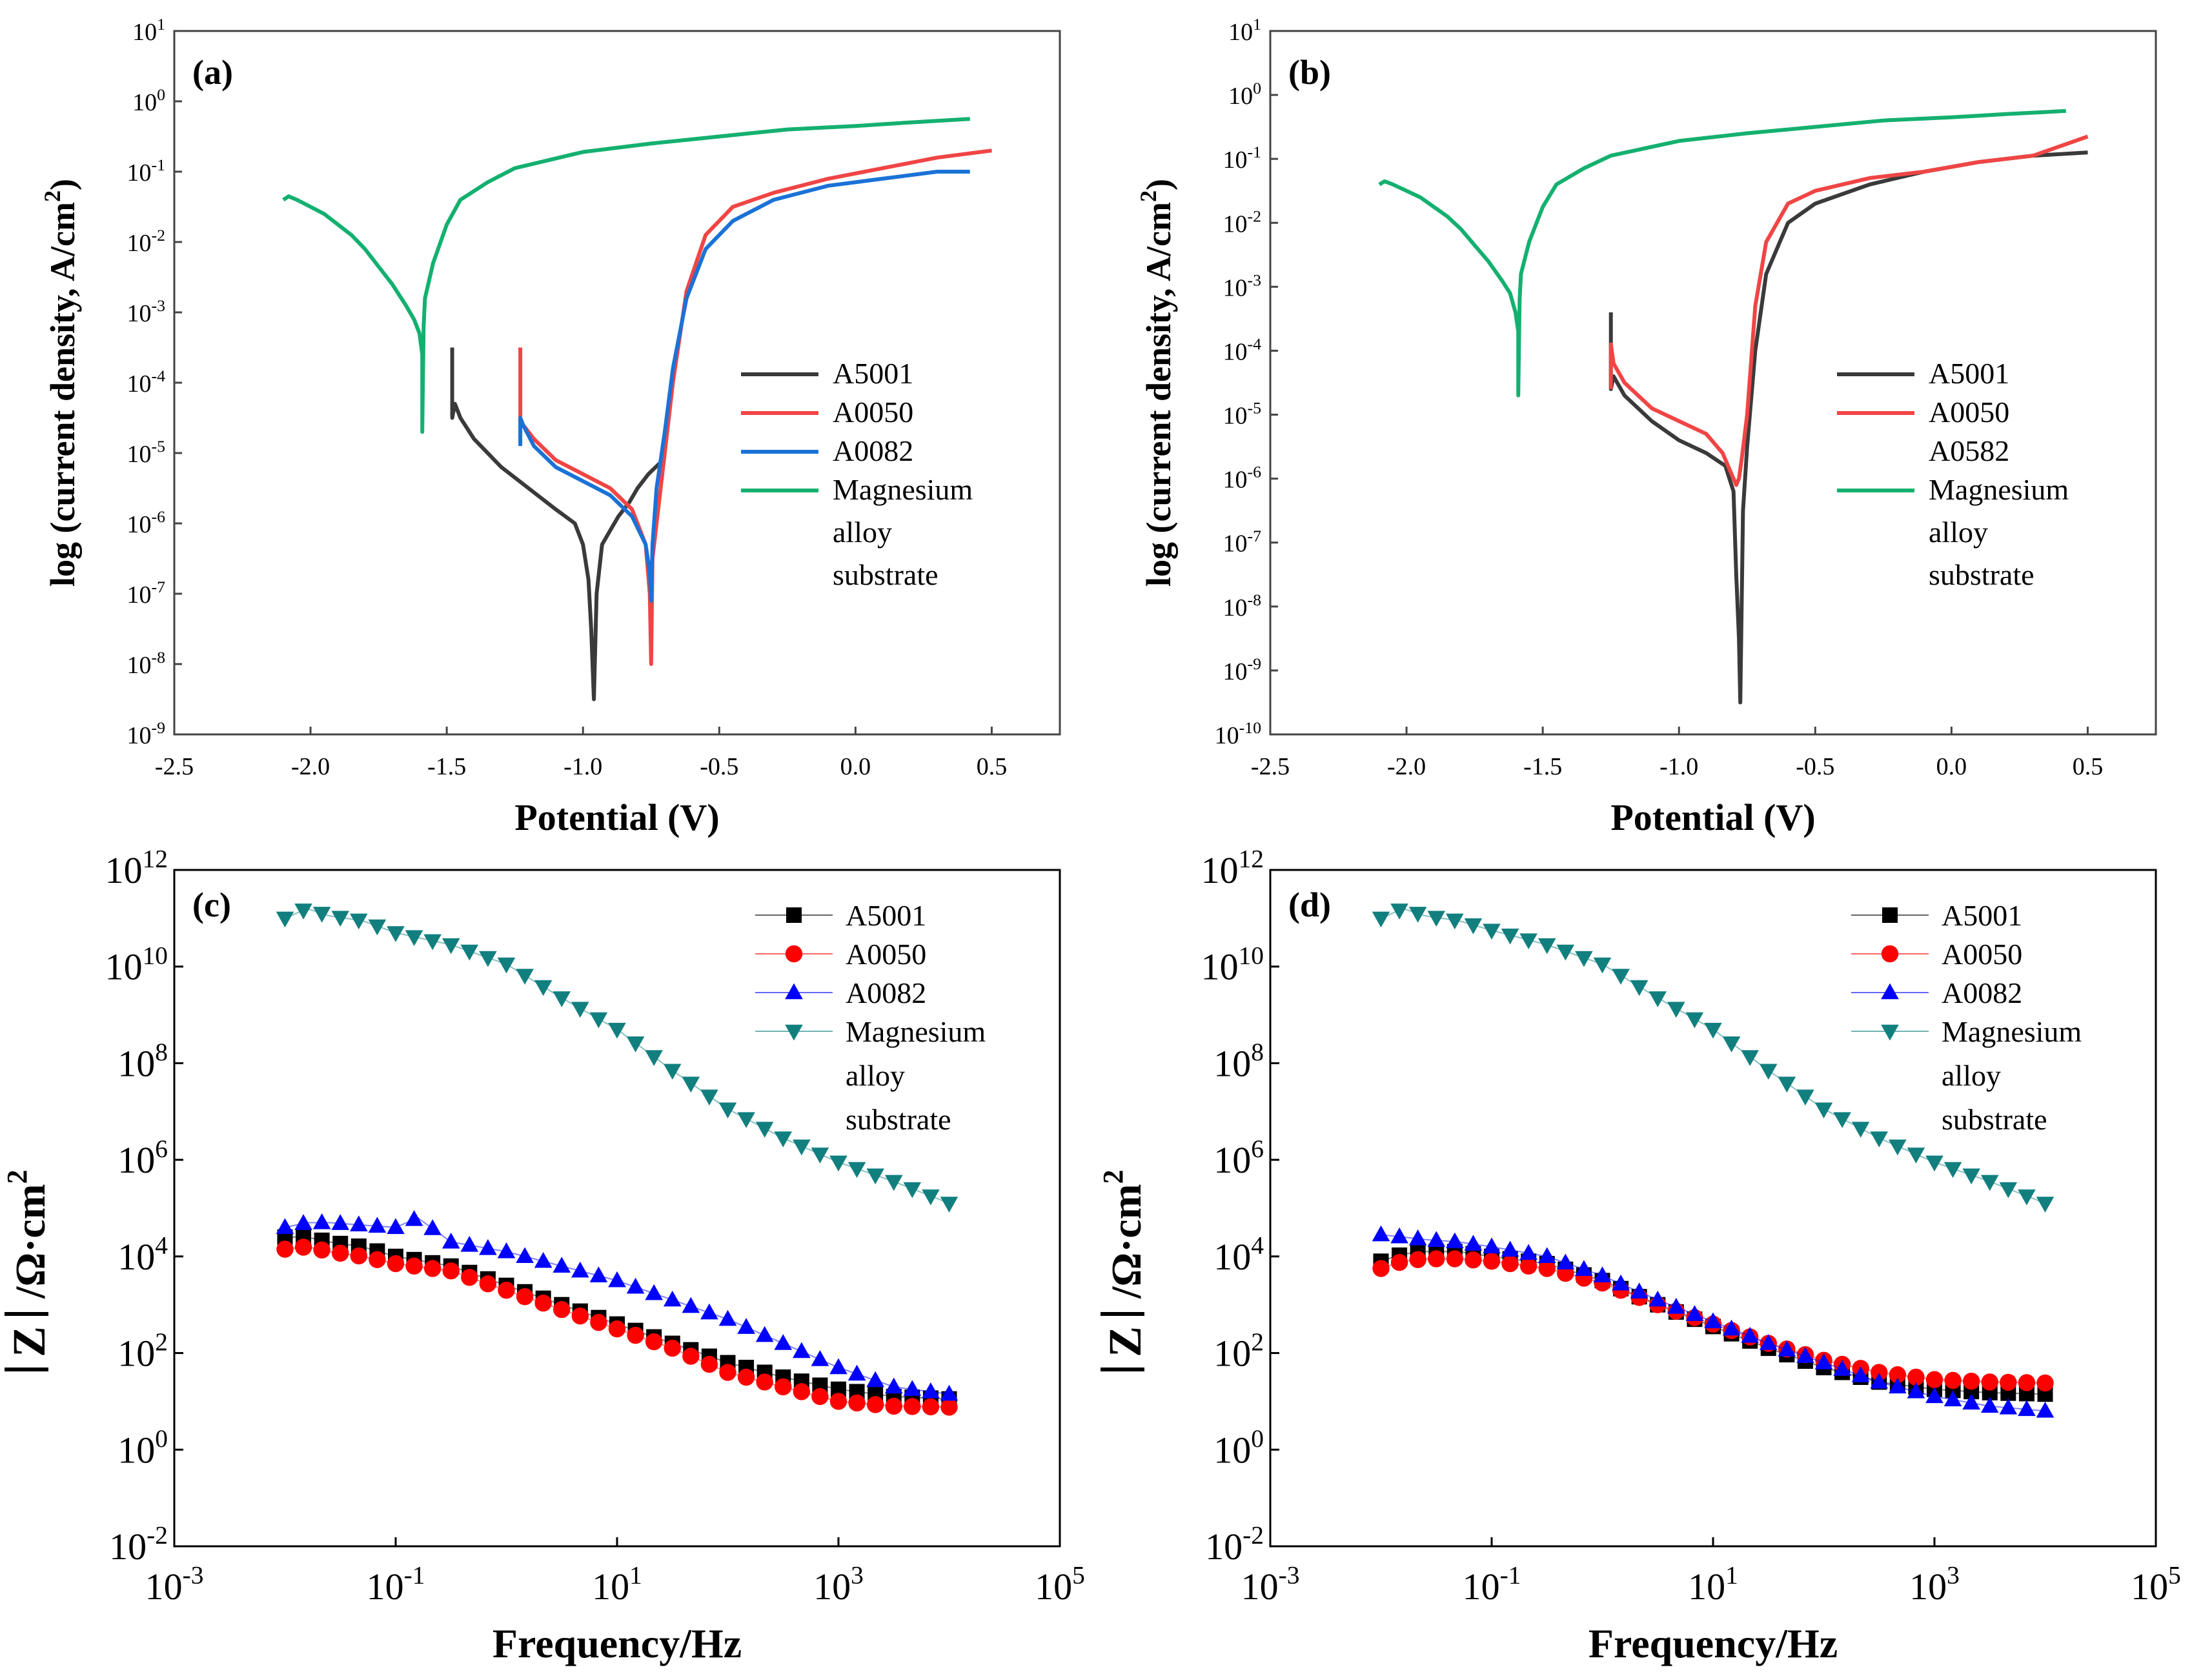 The width and height of the screenshot is (2212, 1676). Describe the element at coordinates (744, 387) in the screenshot. I see `series-line-a0082` at that location.